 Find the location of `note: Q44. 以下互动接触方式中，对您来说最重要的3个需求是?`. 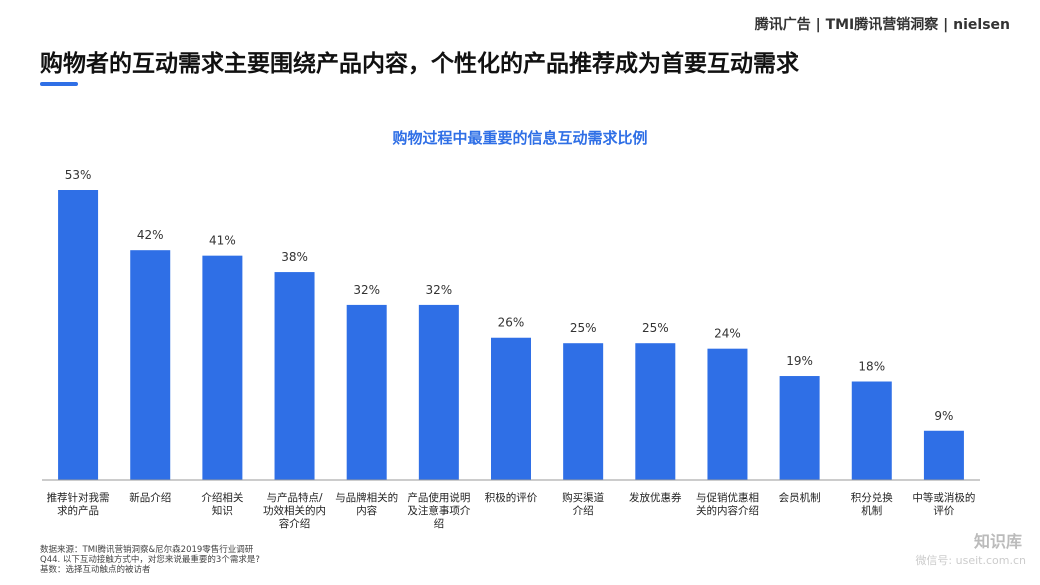

note: Q44. 以下互动接触方式中，对您来说最重要的3个需求是? is located at coordinates (150, 560).